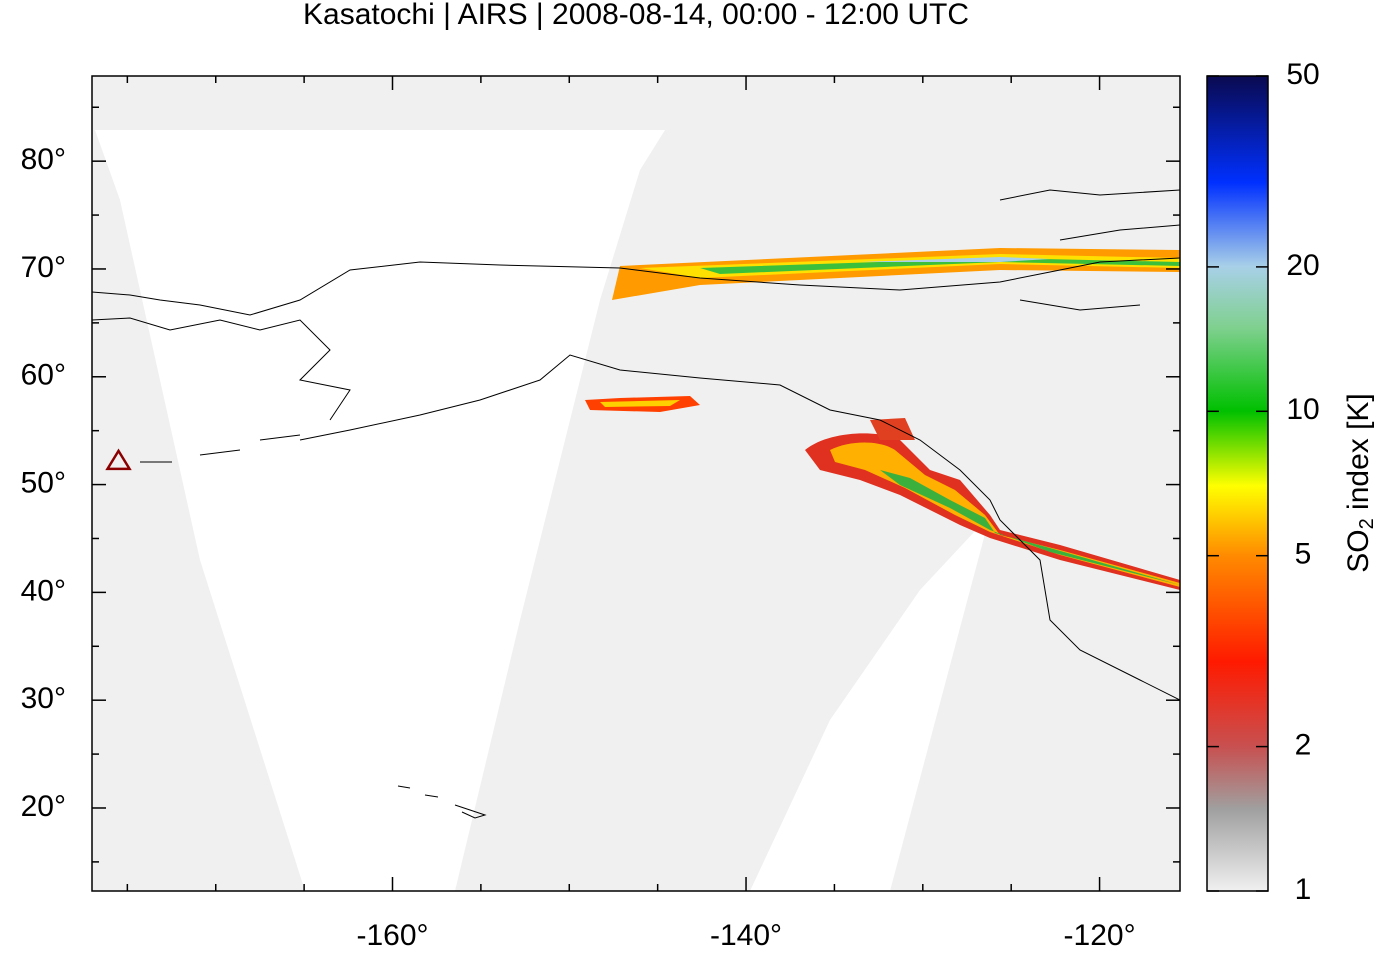 The height and width of the screenshot is (955, 1377). What do you see at coordinates (1303, 745) in the screenshot?
I see `colorbar-tick-label: 2` at bounding box center [1303, 745].